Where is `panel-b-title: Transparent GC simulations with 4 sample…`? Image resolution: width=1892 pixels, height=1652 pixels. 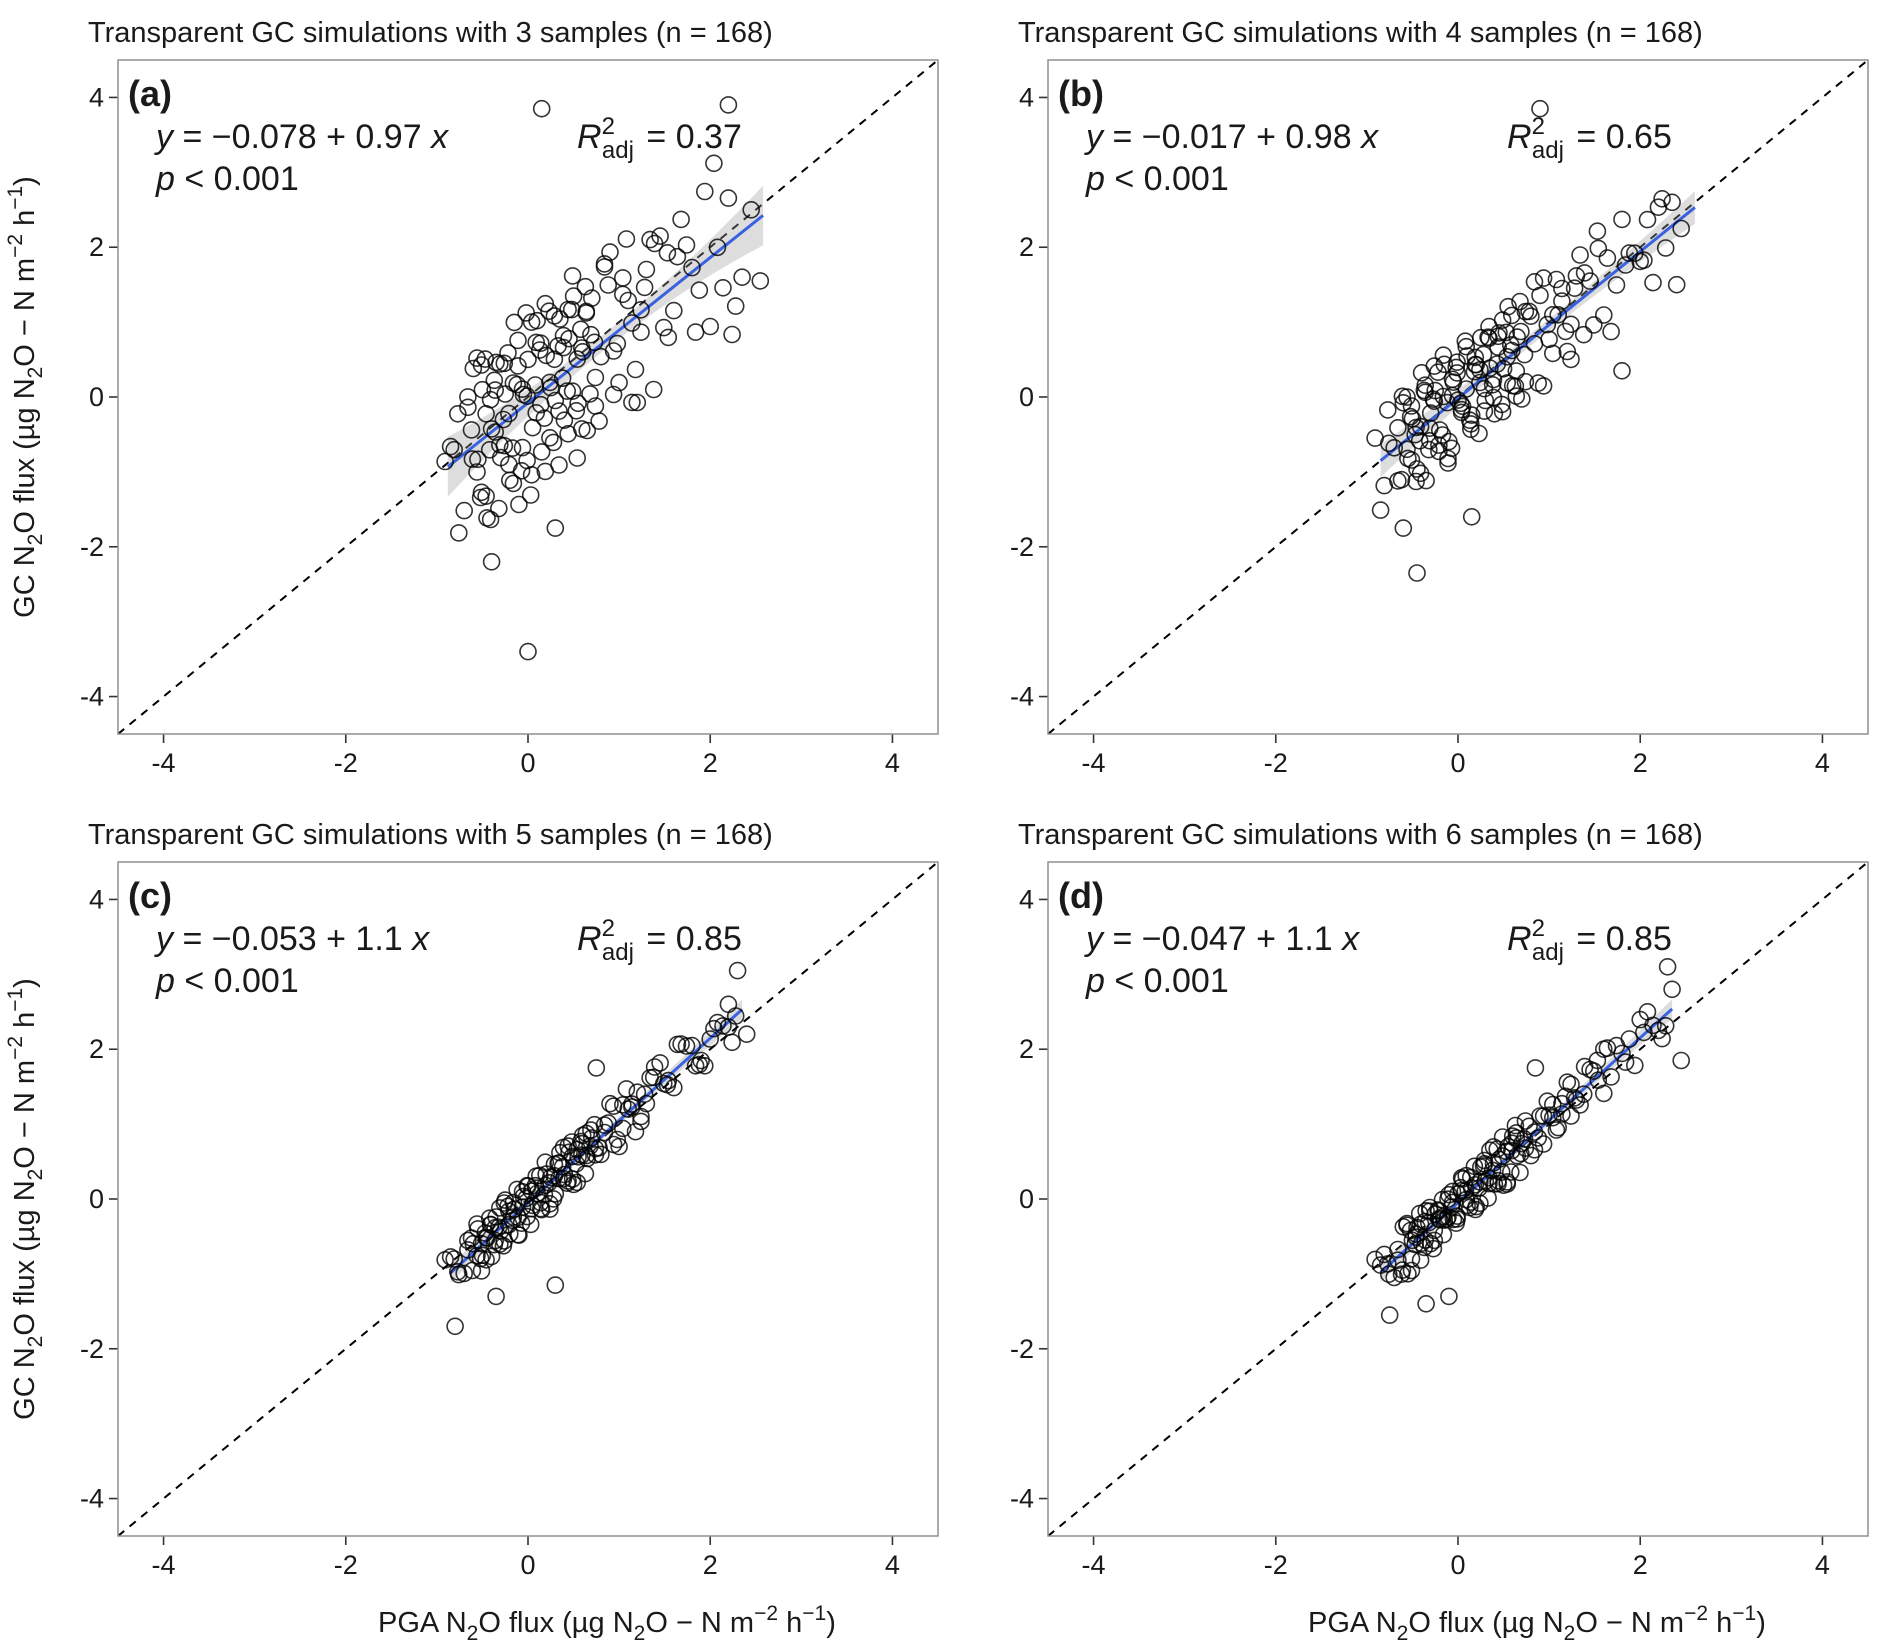 panel-b-title: Transparent GC simulations with 4 sample… is located at coordinates (1360, 33).